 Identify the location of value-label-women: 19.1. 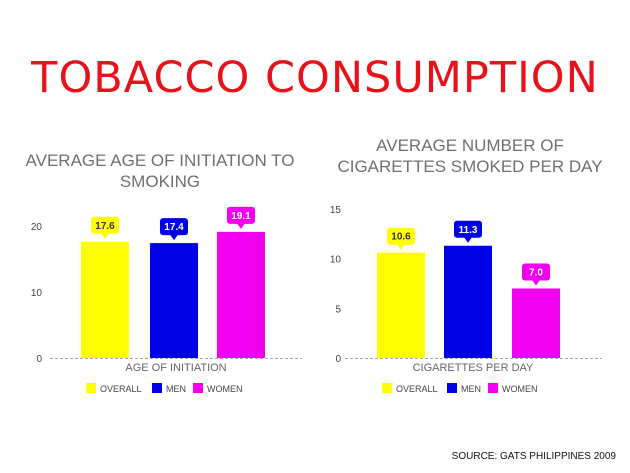
(241, 216).